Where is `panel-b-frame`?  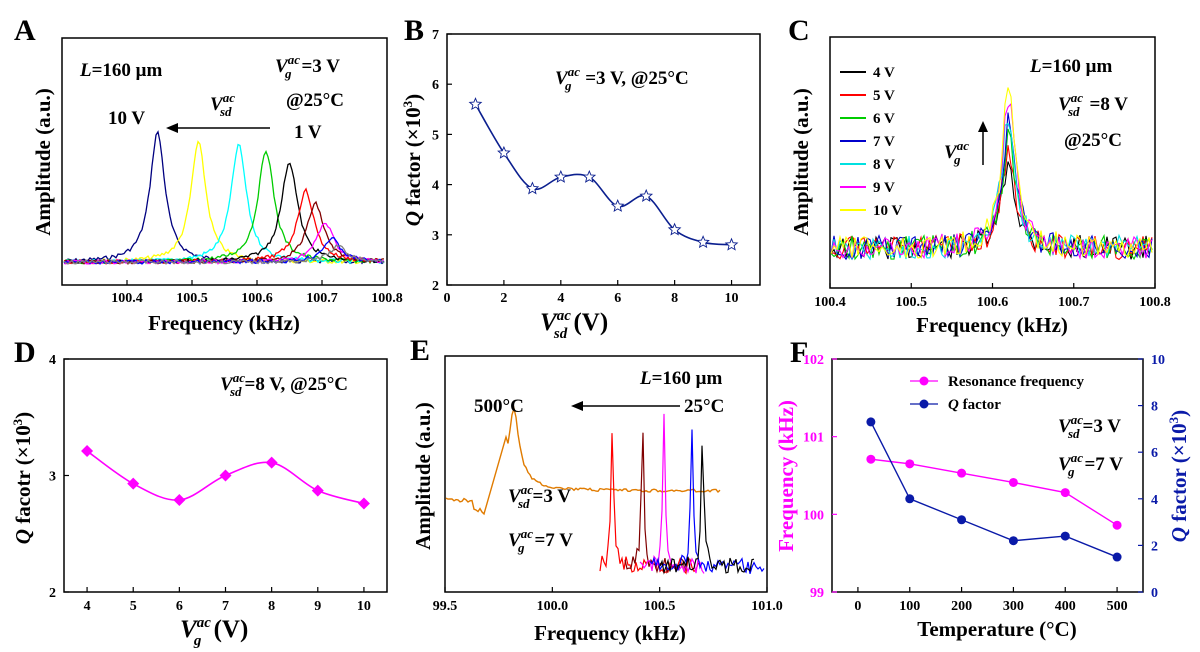 panel-b-frame is located at coordinates (603, 159).